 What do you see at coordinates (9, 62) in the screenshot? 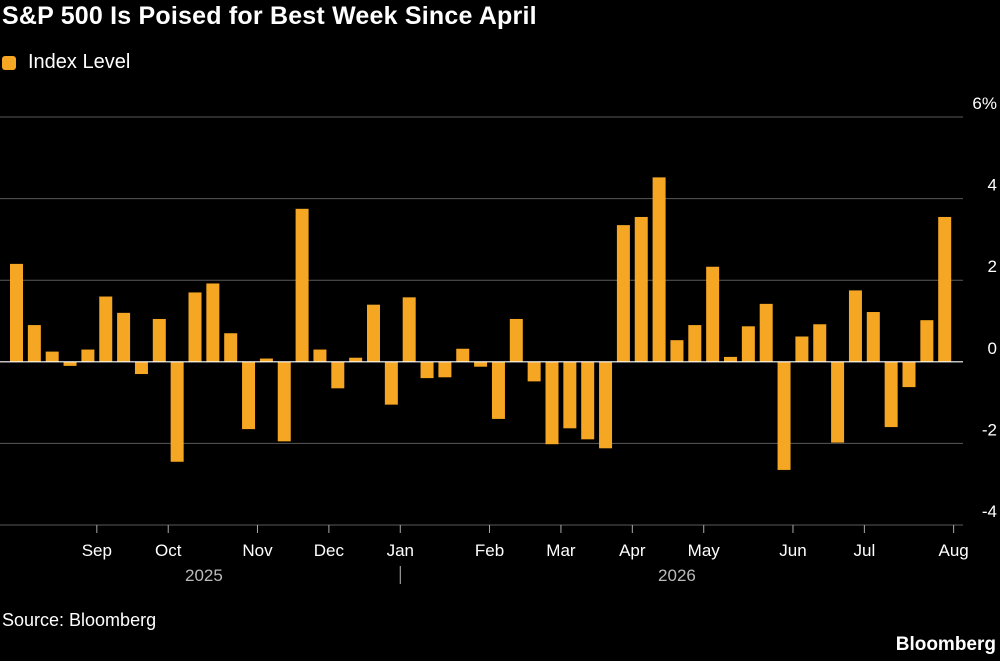
I see `legend-swatch` at bounding box center [9, 62].